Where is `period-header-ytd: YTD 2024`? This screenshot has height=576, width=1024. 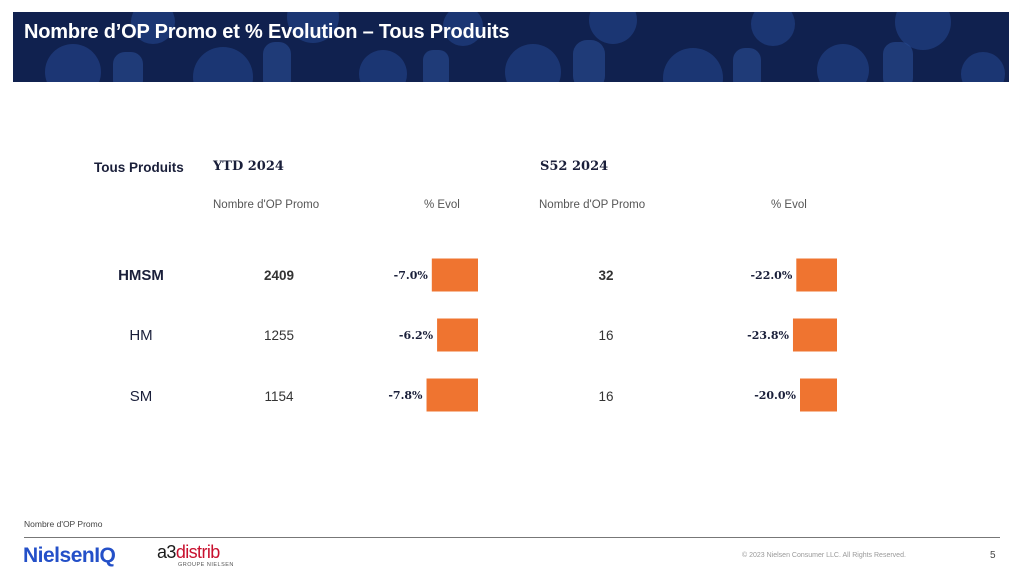
period-header-ytd: YTD 2024 is located at coordinates (248, 166).